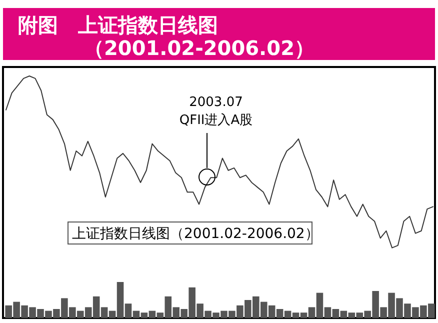 The width and height of the screenshot is (438, 323). I want to click on chart-subtitle: （2001.02-2006.02）, so click(199, 48).